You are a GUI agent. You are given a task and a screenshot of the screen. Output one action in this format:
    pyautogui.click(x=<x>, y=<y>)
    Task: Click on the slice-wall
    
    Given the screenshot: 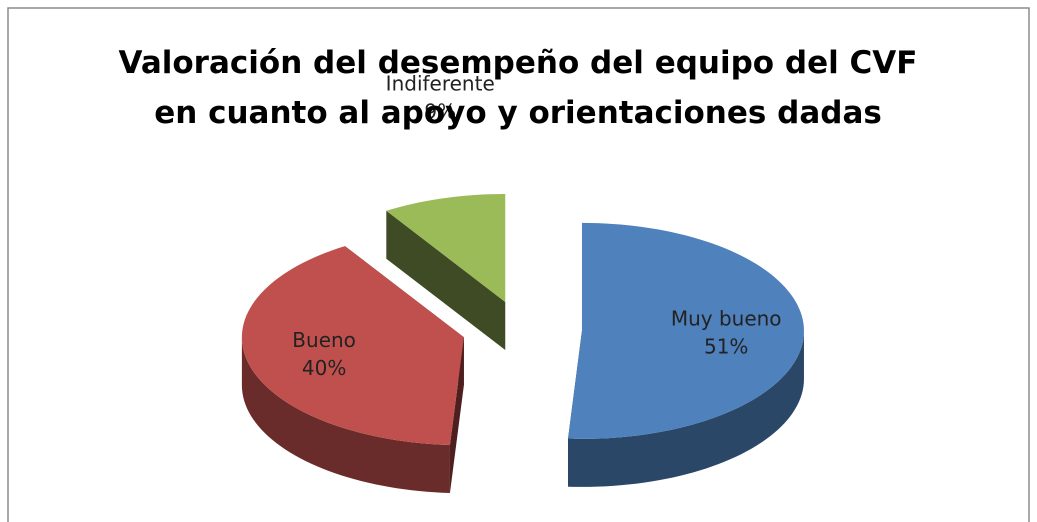 What is the action you would take?
    pyautogui.click(x=446, y=280)
    